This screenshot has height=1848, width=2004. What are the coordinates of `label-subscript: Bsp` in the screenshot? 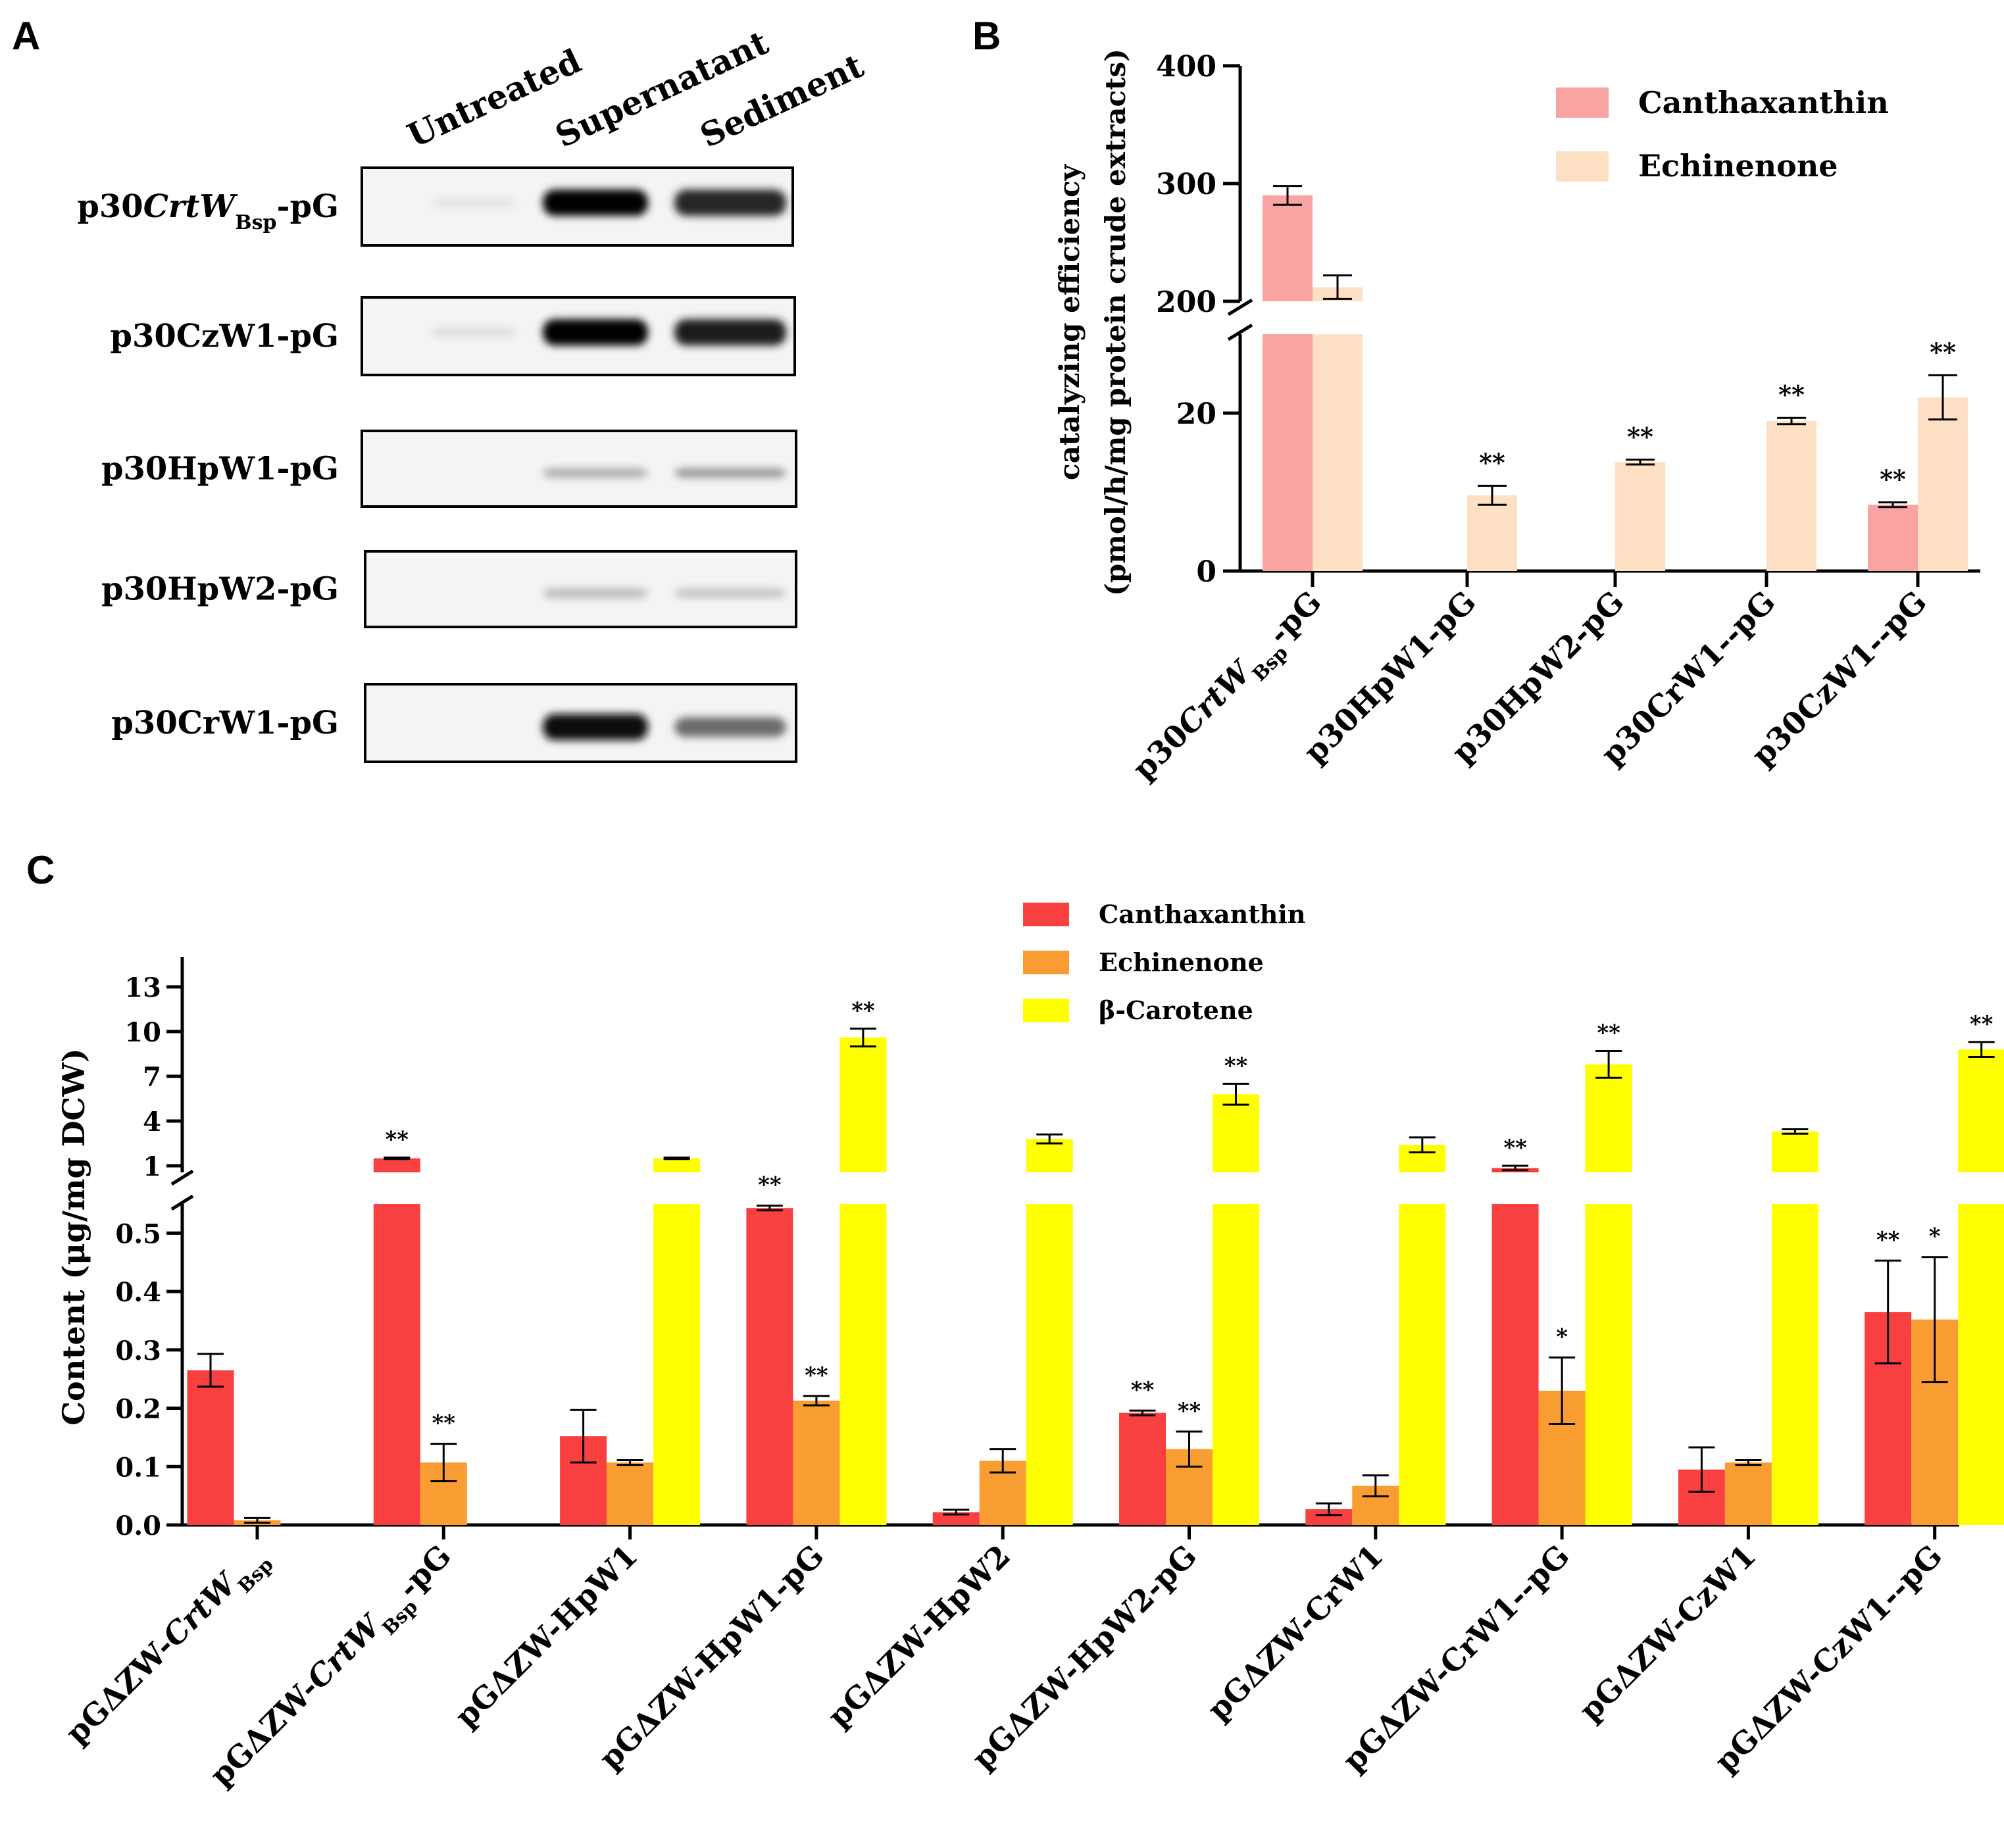 It's located at (256, 223).